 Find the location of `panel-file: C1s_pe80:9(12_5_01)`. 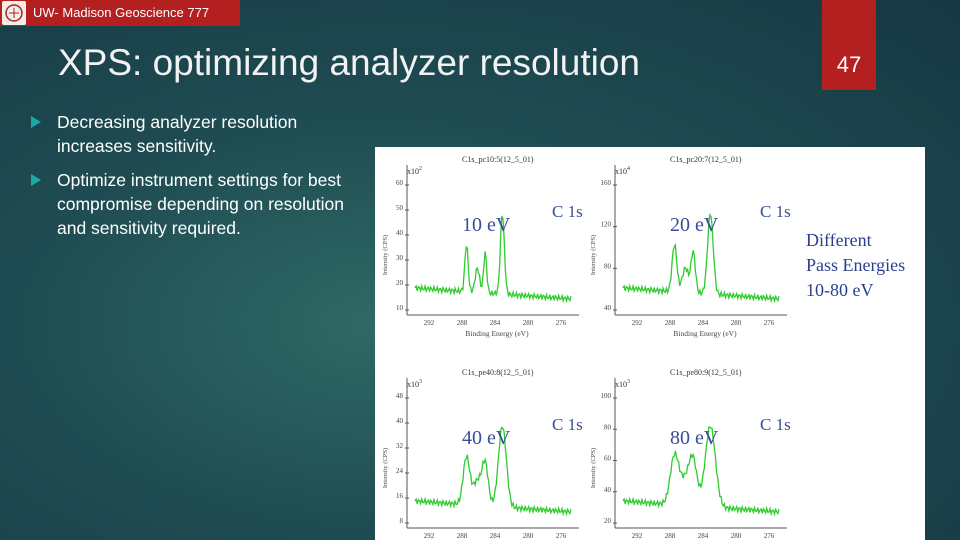

panel-file: C1s_pe80:9(12_5_01) is located at coordinates (706, 372).